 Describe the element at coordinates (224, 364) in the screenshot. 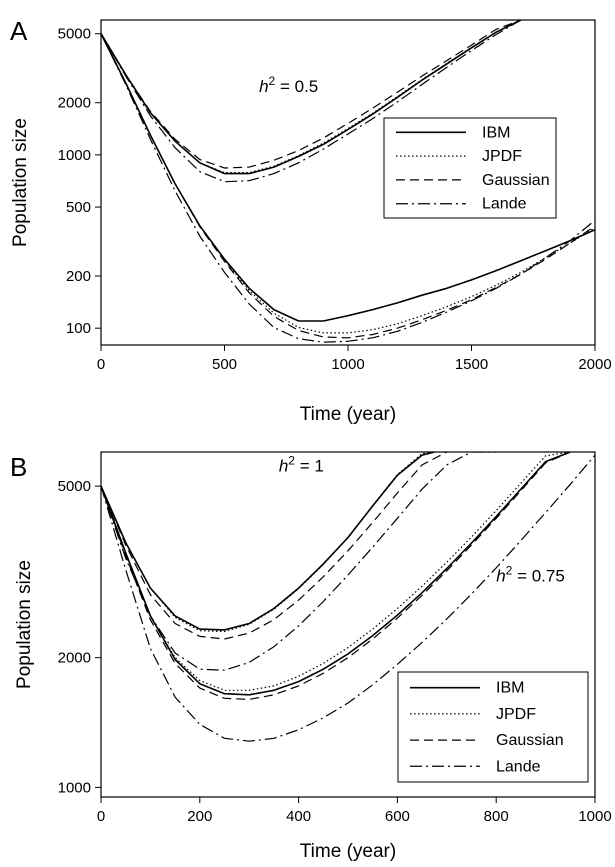

I see `x-tick-label: 500` at that location.